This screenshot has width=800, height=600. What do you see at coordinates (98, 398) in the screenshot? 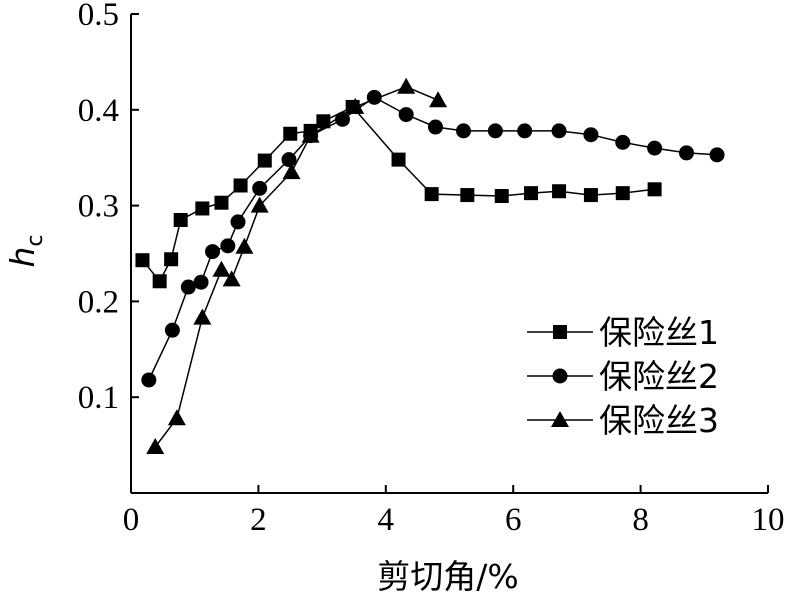
I see `y-tick-label: 0.1` at bounding box center [98, 398].